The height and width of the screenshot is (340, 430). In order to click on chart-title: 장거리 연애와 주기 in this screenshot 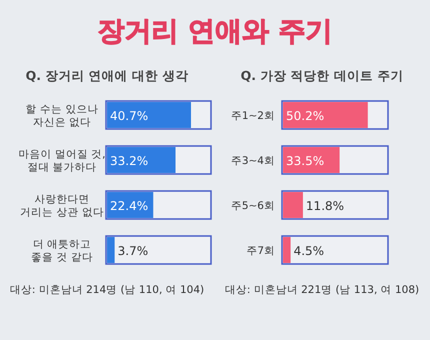, I will do `click(215, 31)`.